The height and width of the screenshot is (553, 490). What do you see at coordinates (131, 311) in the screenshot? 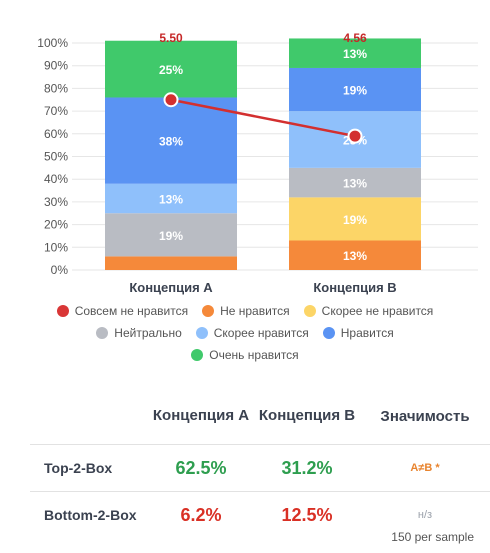
I see `legend-label: Совсем не нравится` at bounding box center [131, 311].